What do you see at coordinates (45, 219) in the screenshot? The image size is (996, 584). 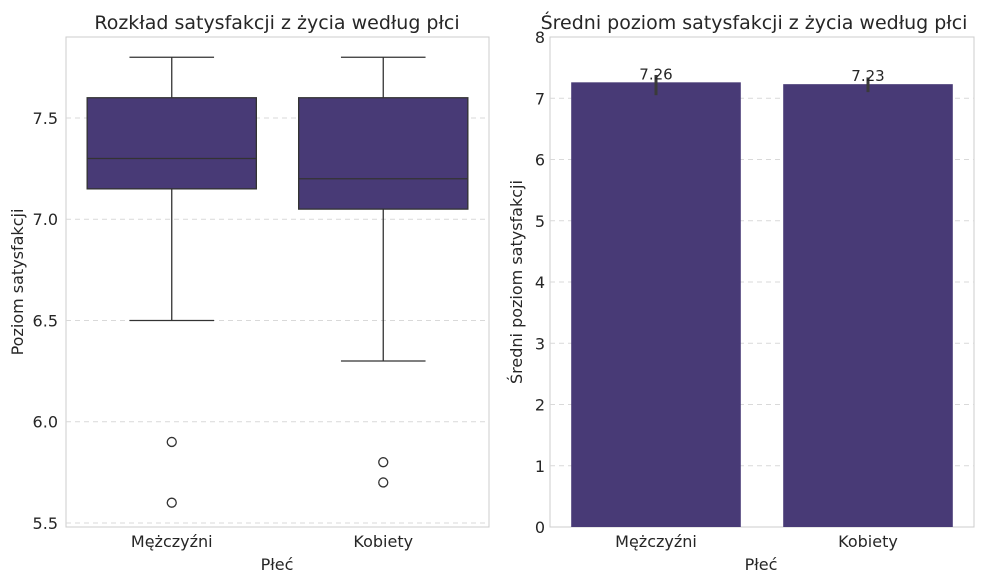 I see `boxplot-ytick-label: 7.0` at bounding box center [45, 219].